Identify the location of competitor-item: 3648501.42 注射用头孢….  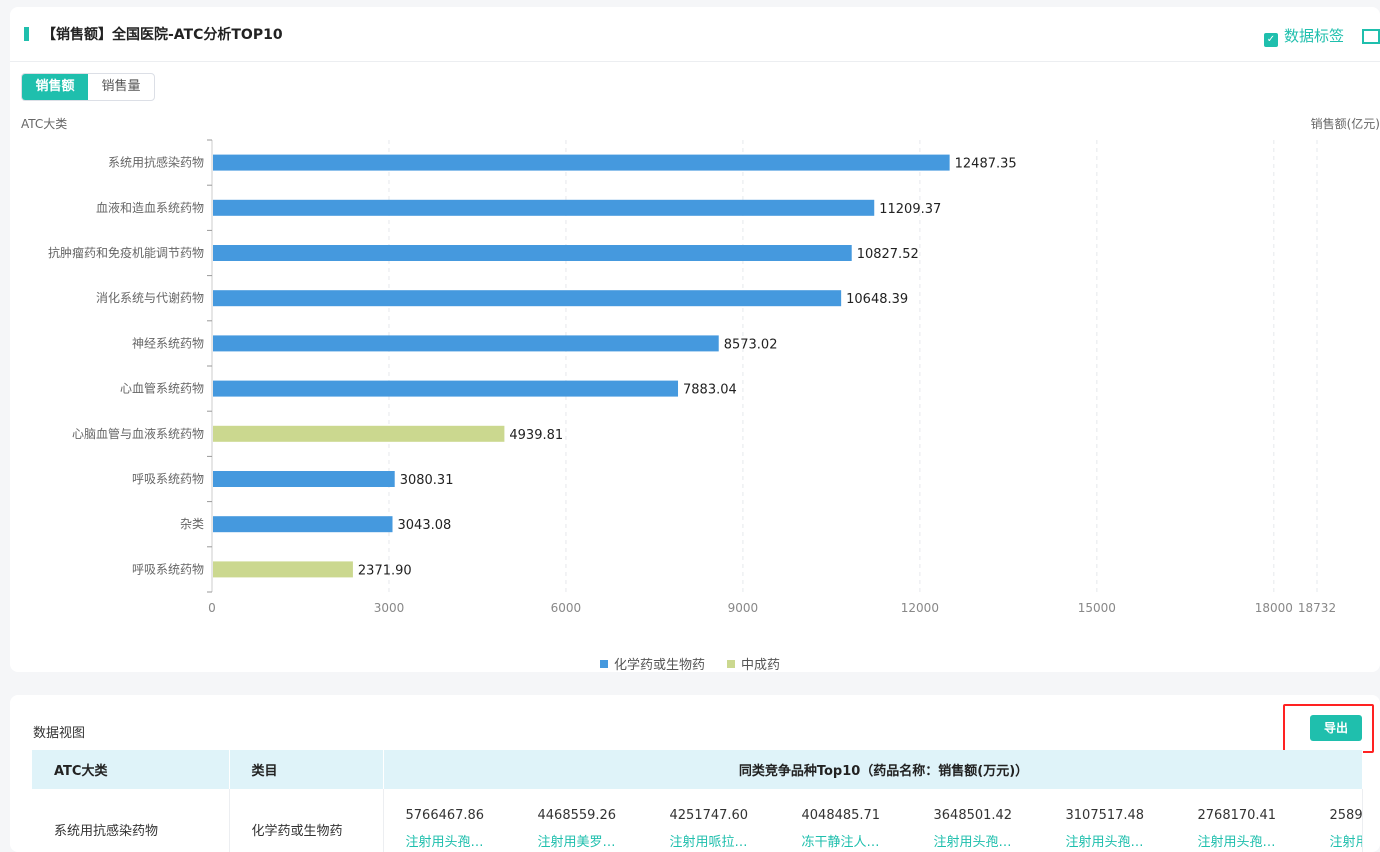
(1000, 829).